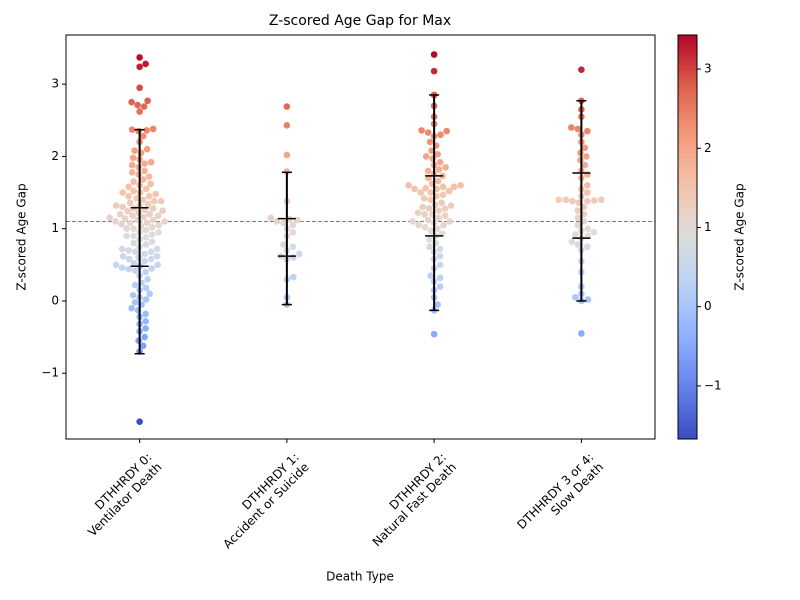 This screenshot has width=800, height=600. What do you see at coordinates (708, 148) in the screenshot?
I see `colorbar-tick-label: 2` at bounding box center [708, 148].